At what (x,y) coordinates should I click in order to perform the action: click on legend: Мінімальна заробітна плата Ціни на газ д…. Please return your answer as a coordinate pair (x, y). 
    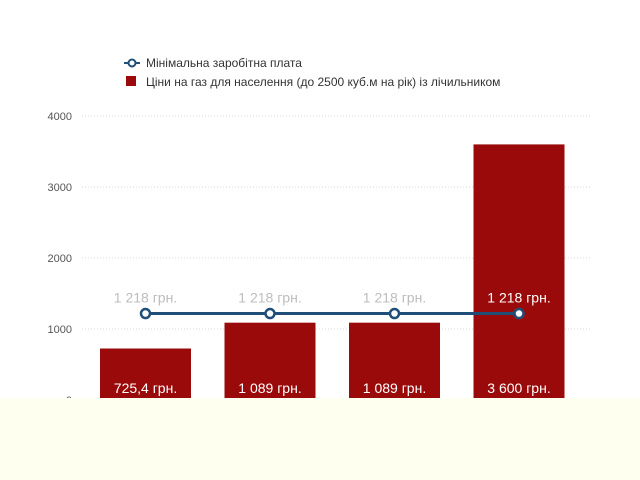
    Looking at the image, I should click on (312, 72).